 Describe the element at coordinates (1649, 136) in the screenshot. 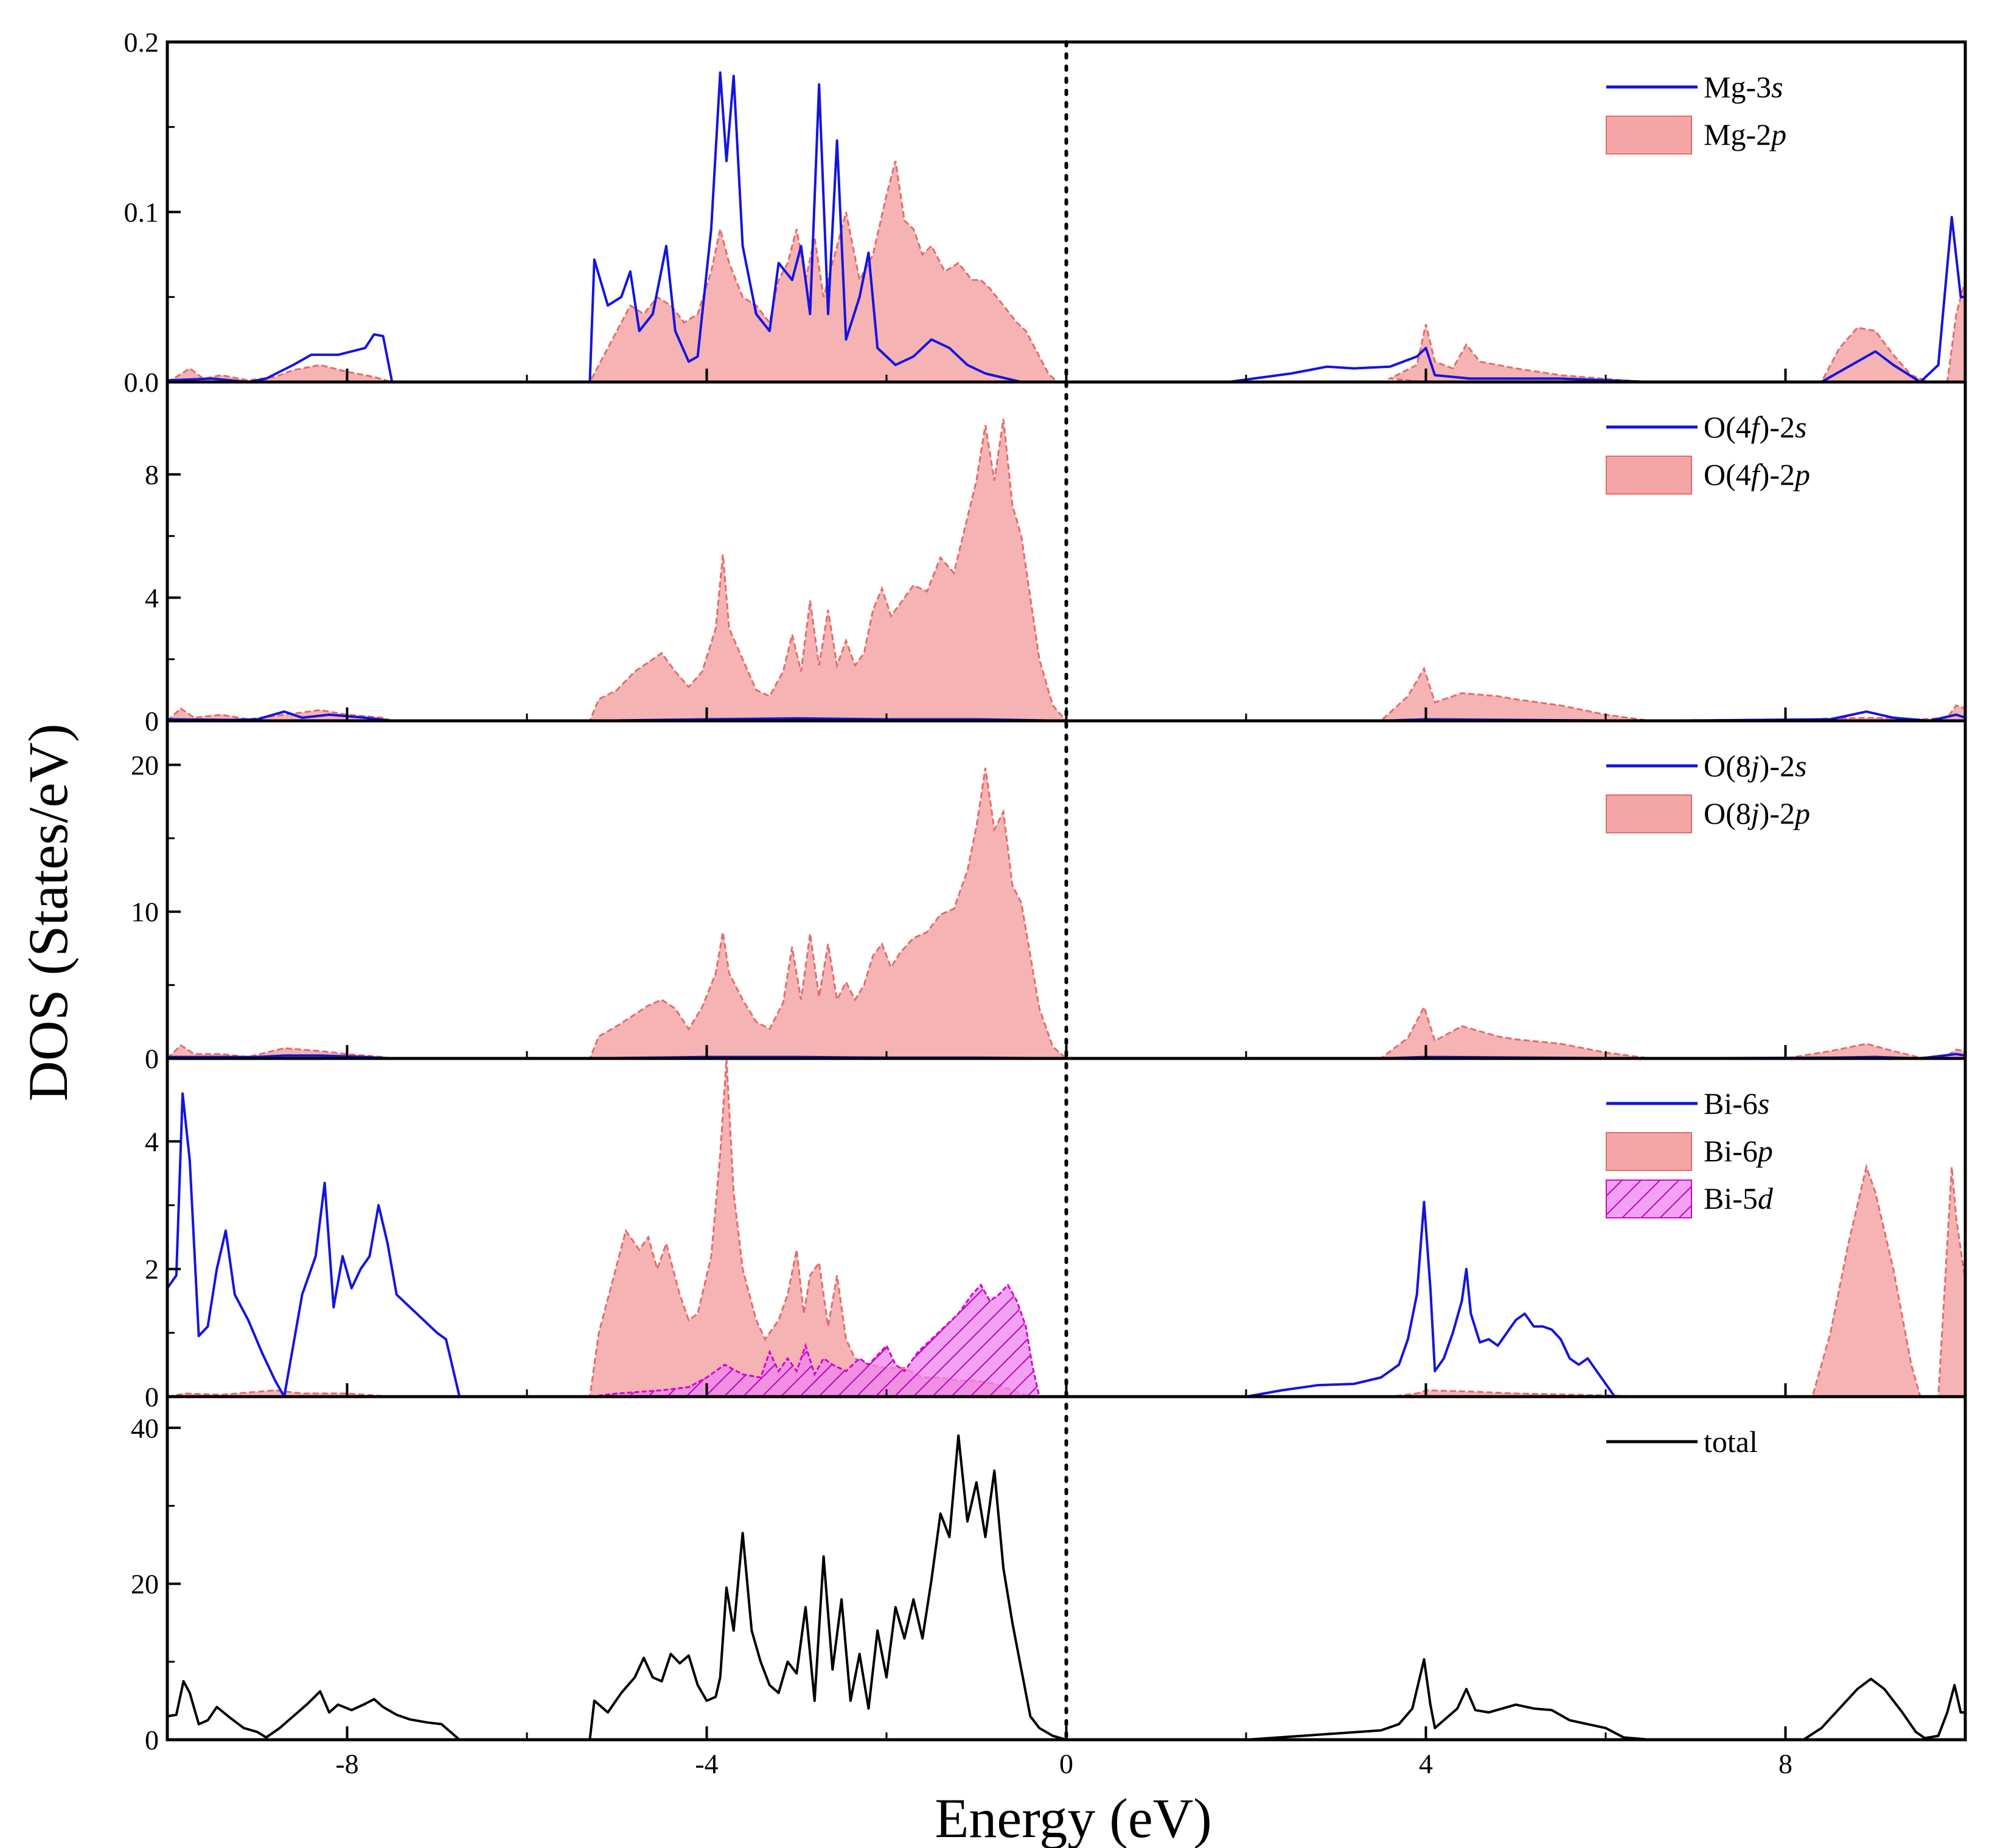

I see `legend-entry-mg-1-swatch` at that location.